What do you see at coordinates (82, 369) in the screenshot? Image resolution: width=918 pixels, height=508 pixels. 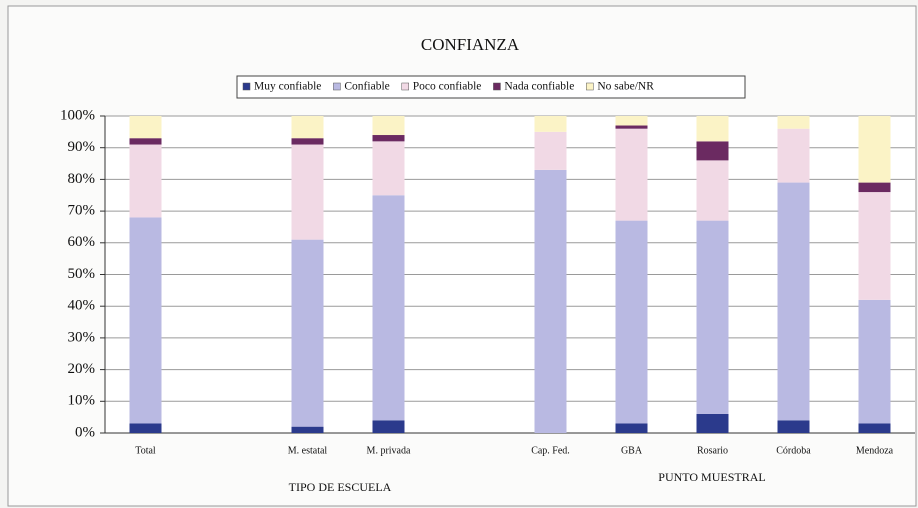 I see `y-tick-label: 20%` at bounding box center [82, 369].